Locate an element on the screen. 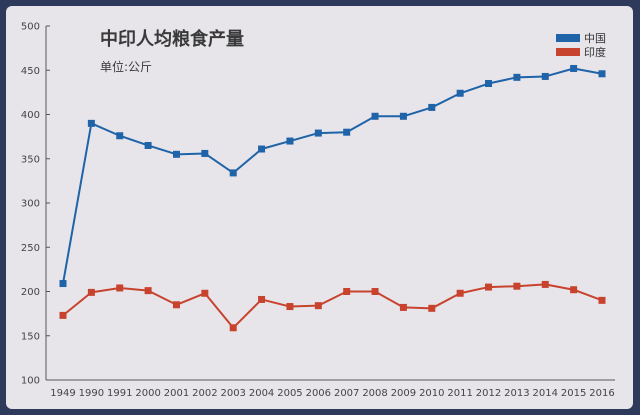  x-tick-label: 2014 is located at coordinates (545, 393).